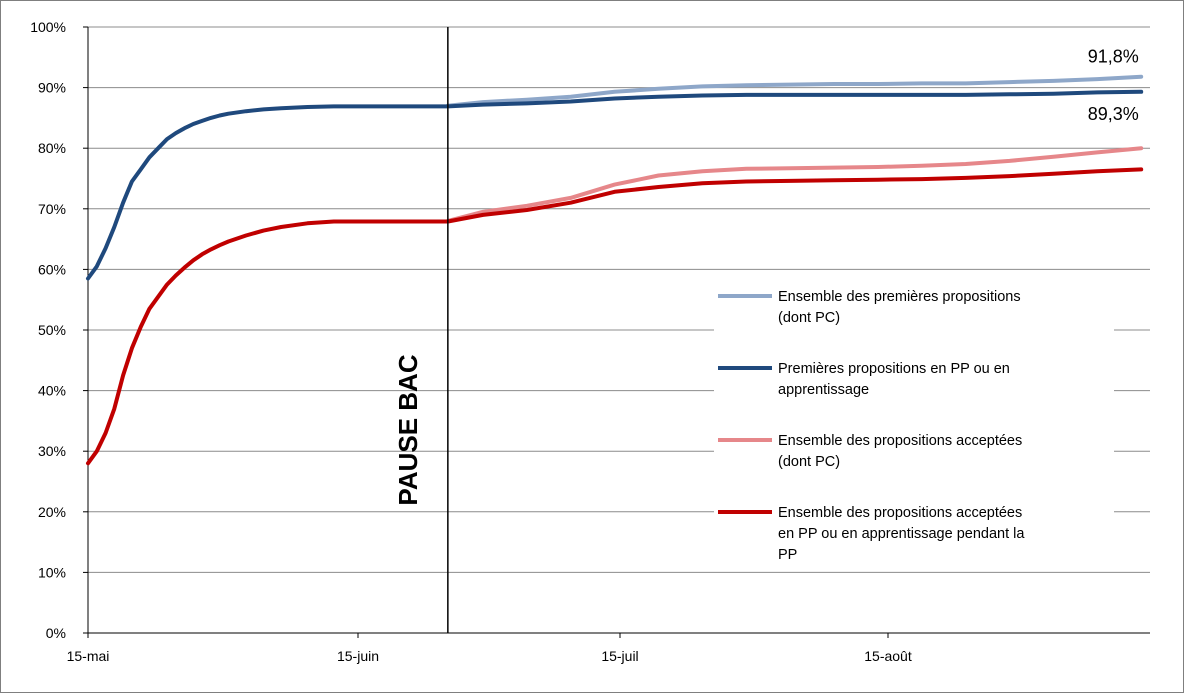 This screenshot has height=693, width=1184. What do you see at coordinates (787, 555) in the screenshot?
I see `legend-label-line: PP` at bounding box center [787, 555].